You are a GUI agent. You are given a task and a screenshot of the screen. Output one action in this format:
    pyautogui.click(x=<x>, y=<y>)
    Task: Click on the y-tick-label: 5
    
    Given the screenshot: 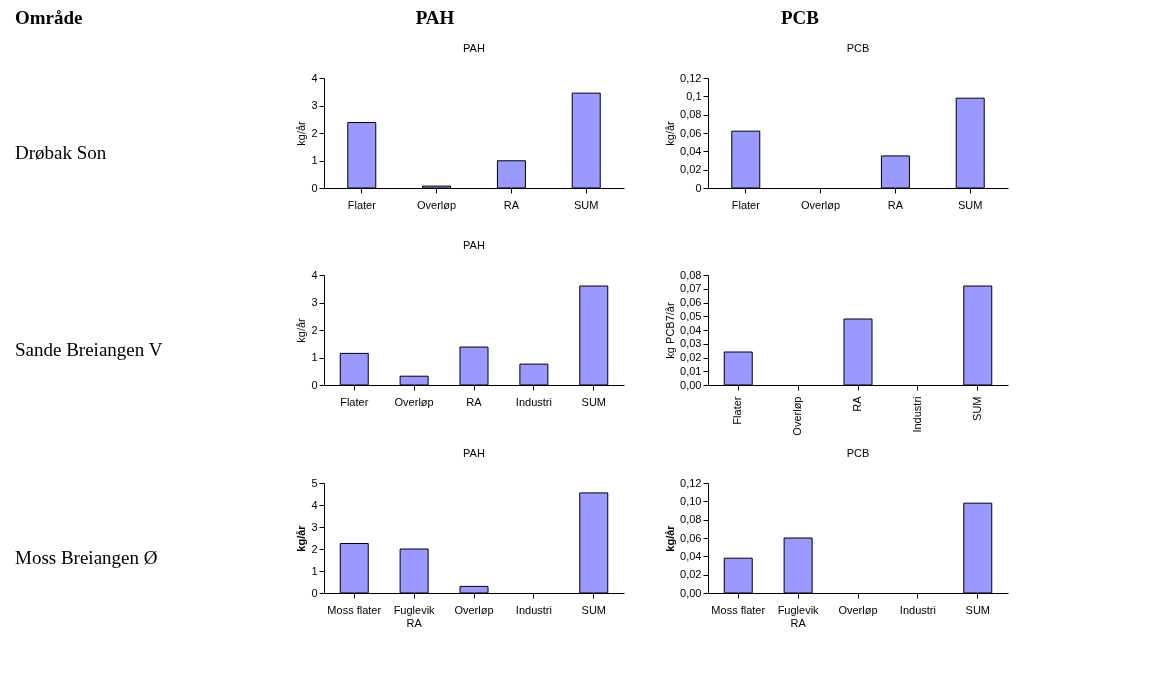 What is the action you would take?
    pyautogui.click(x=314, y=482)
    